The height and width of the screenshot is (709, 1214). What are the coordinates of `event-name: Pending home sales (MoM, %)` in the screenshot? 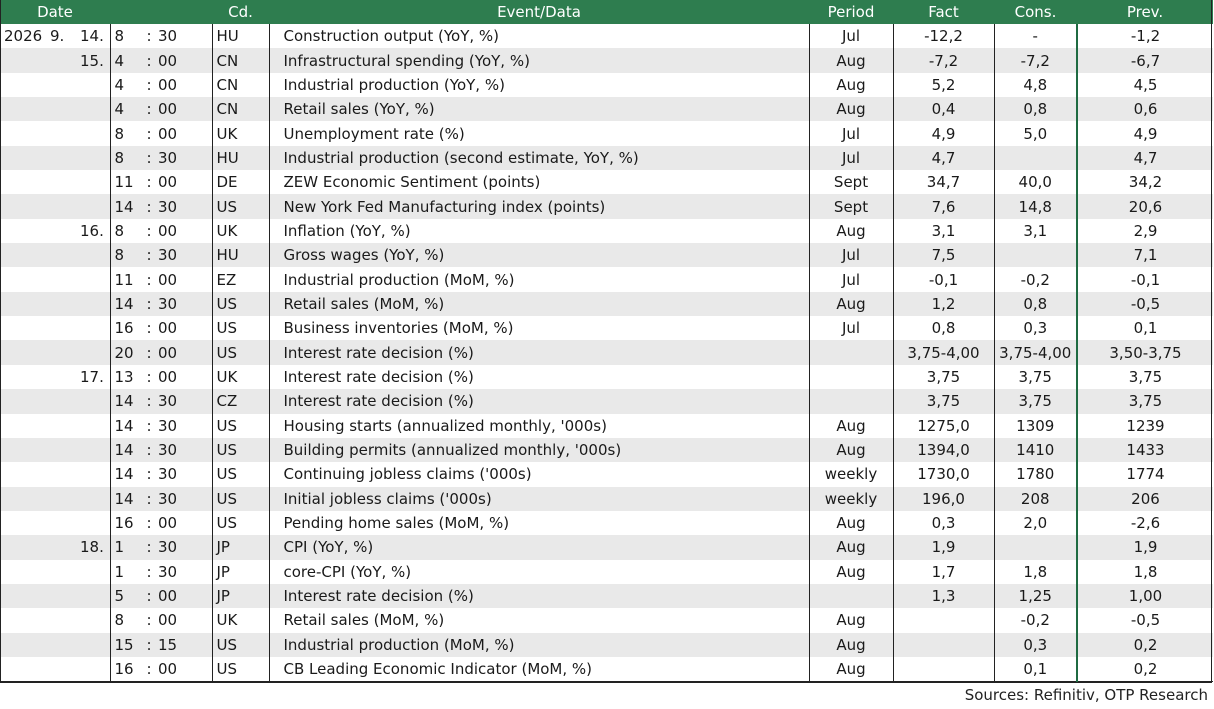 It's located at (539, 523).